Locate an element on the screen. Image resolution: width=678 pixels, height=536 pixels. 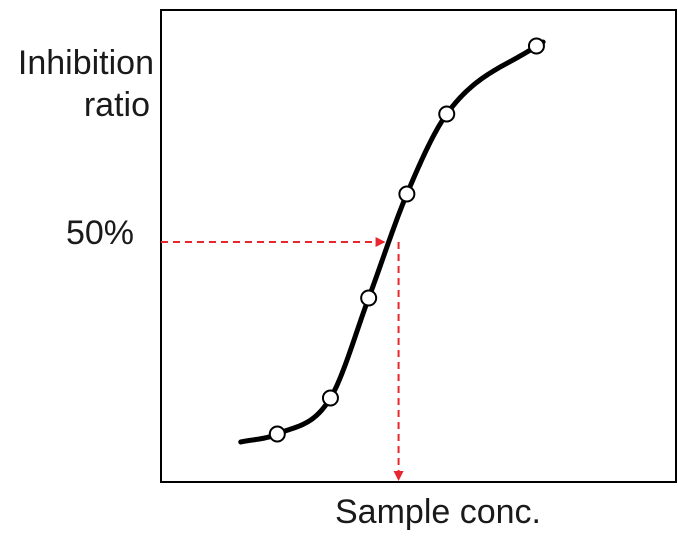
reference-y-label: 50% is located at coordinates (100, 233).